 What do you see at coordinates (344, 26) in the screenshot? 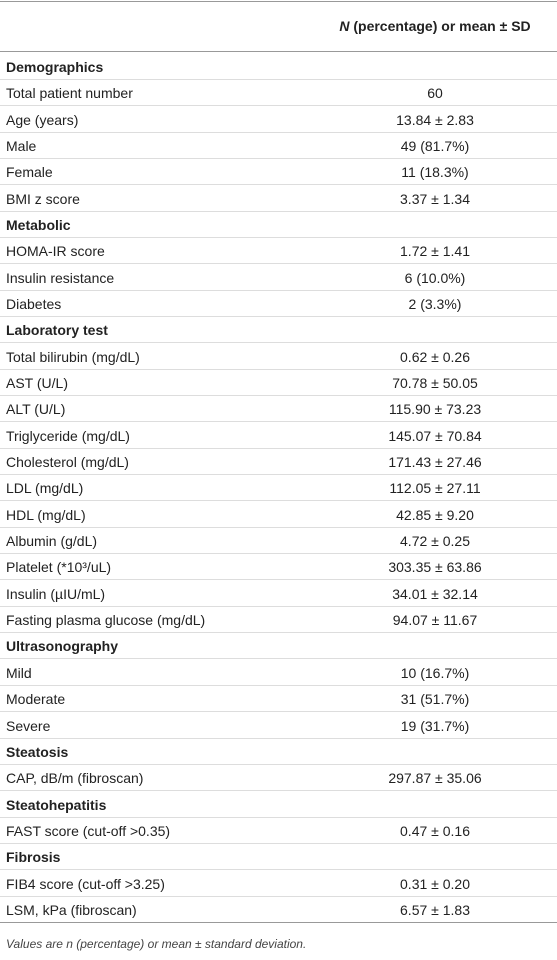
I see `header-italic: N` at bounding box center [344, 26].